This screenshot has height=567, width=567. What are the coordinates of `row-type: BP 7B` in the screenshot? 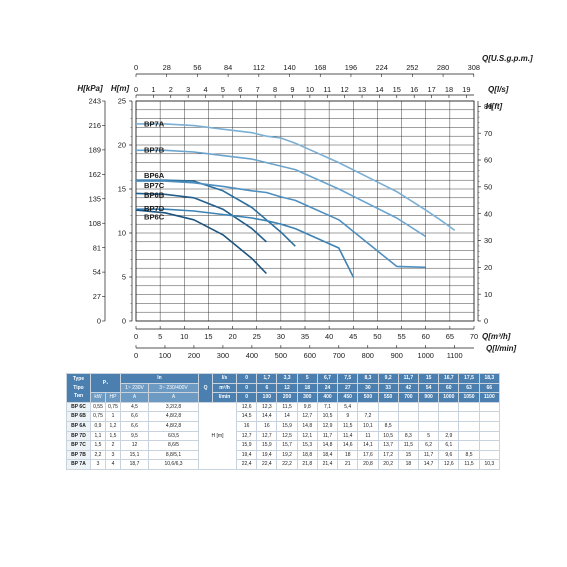 It's located at (78, 455).